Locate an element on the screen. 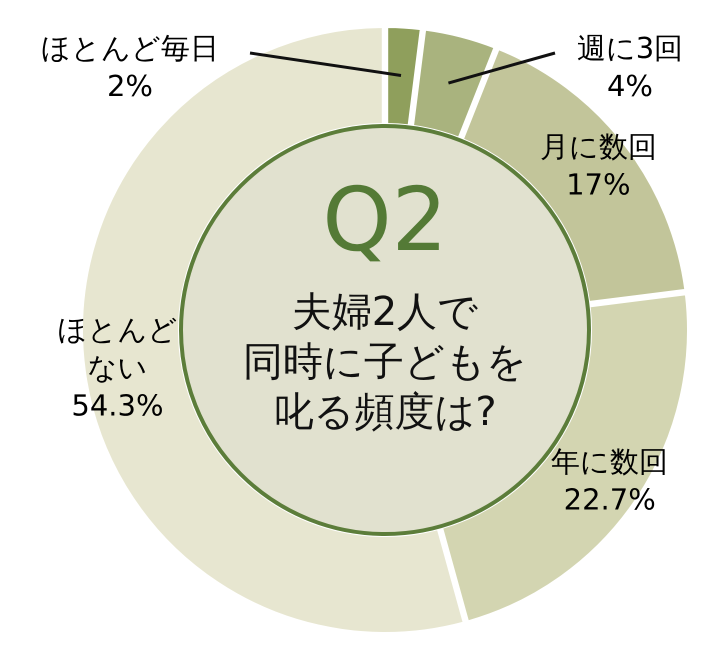 This screenshot has height=653, width=710. data-label: 22.7% is located at coordinates (610, 499).